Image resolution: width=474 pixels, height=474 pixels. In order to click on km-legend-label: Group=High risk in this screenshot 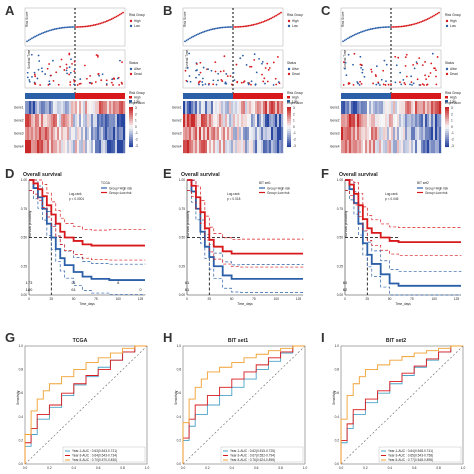, I will do `click(279, 189)`.